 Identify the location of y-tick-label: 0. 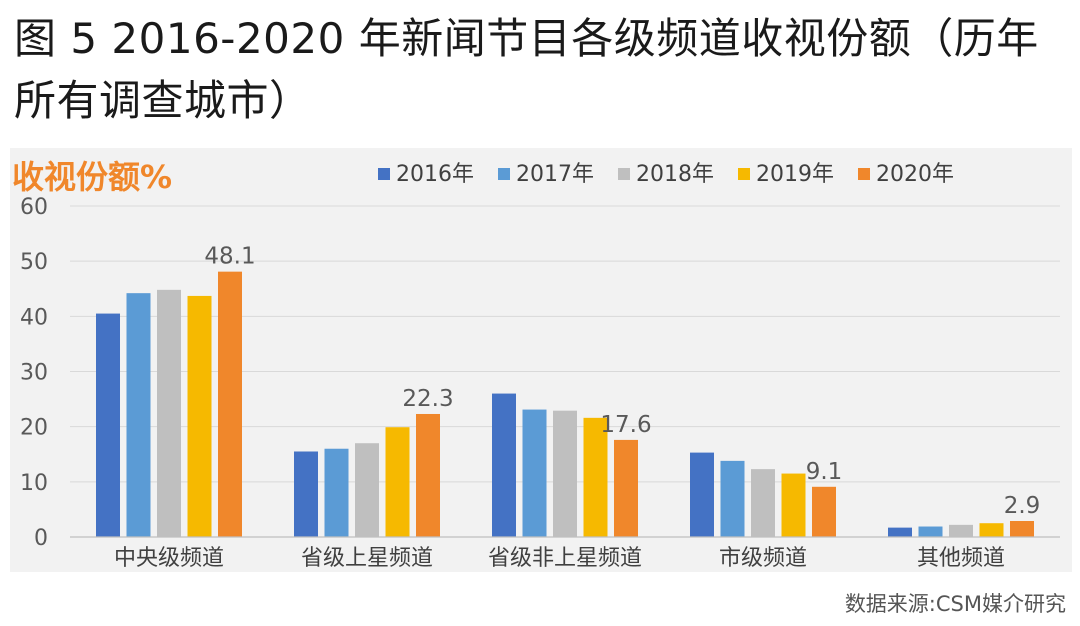
(41, 538).